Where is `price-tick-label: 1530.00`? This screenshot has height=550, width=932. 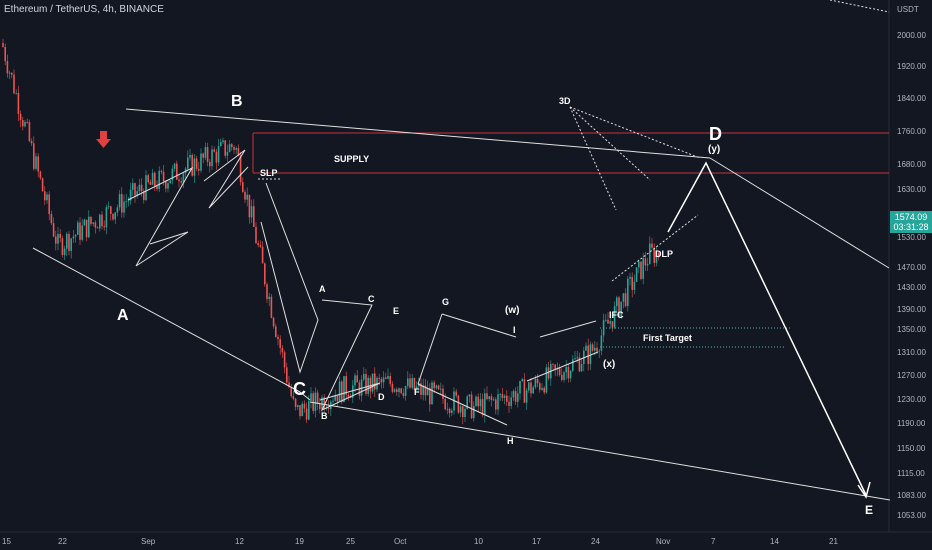 price-tick-label: 1530.00 is located at coordinates (911, 237).